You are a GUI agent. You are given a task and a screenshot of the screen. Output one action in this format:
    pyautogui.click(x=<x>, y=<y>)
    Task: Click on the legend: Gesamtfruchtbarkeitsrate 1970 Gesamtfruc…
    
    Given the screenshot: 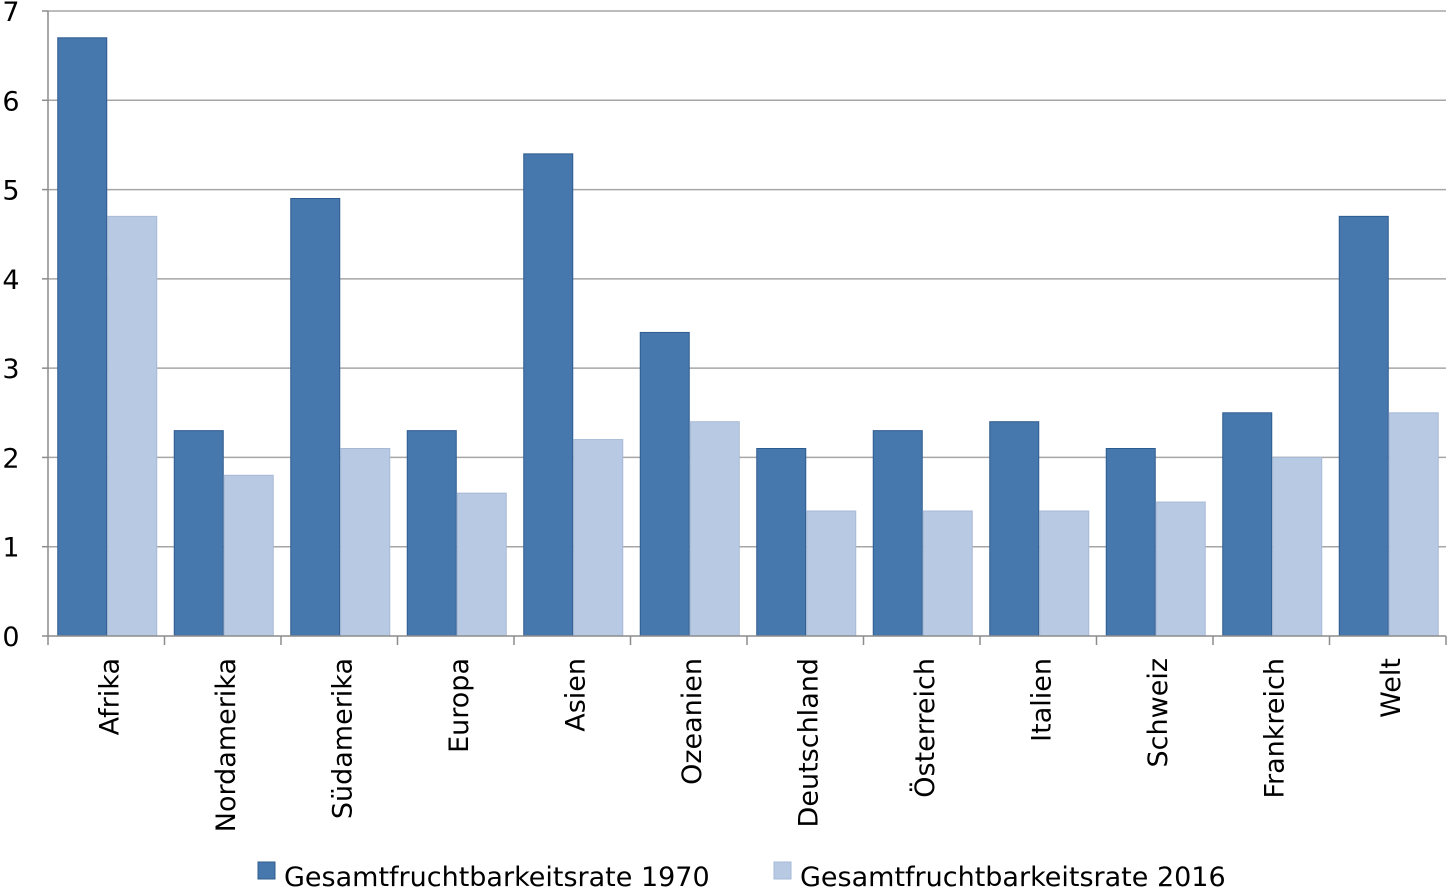 What is the action you would take?
    pyautogui.click(x=741, y=875)
    